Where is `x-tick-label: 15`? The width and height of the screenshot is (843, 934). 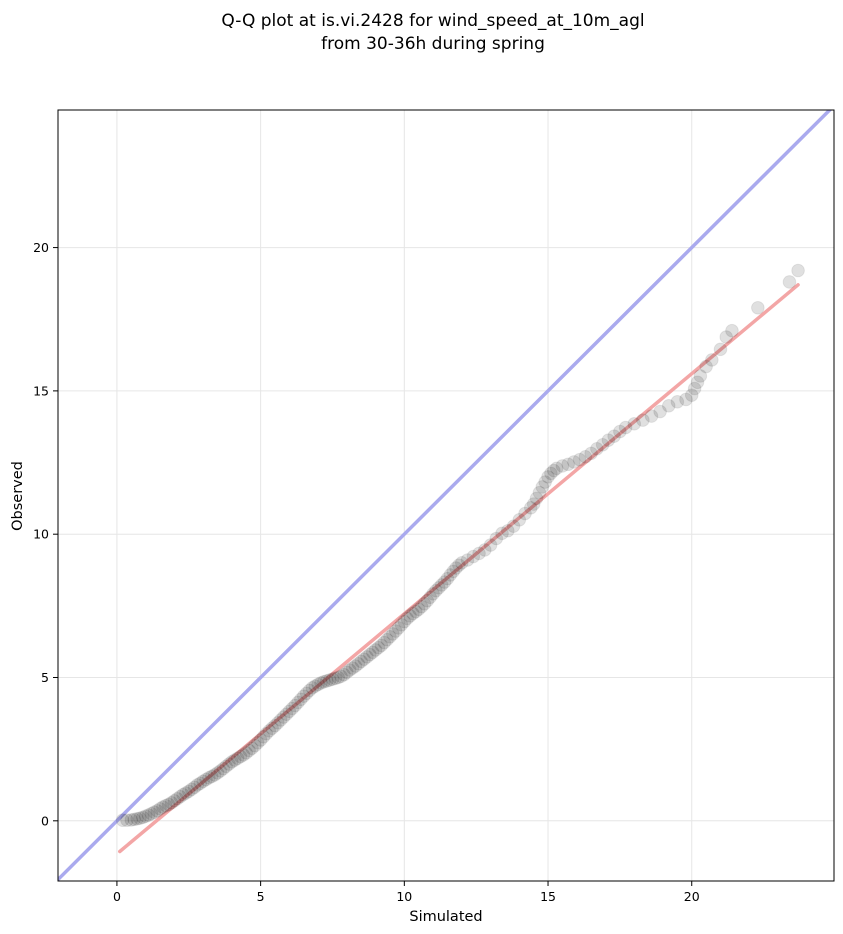
x-tick-label: 15 is located at coordinates (548, 896).